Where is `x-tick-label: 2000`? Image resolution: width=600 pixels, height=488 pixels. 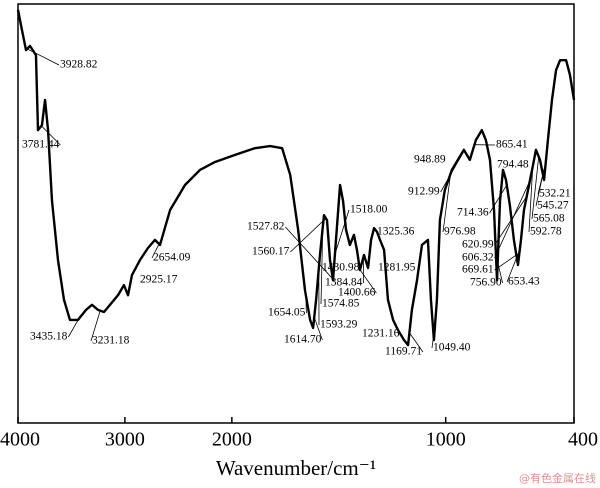
x-tick-label: 2000 is located at coordinates (232, 440).